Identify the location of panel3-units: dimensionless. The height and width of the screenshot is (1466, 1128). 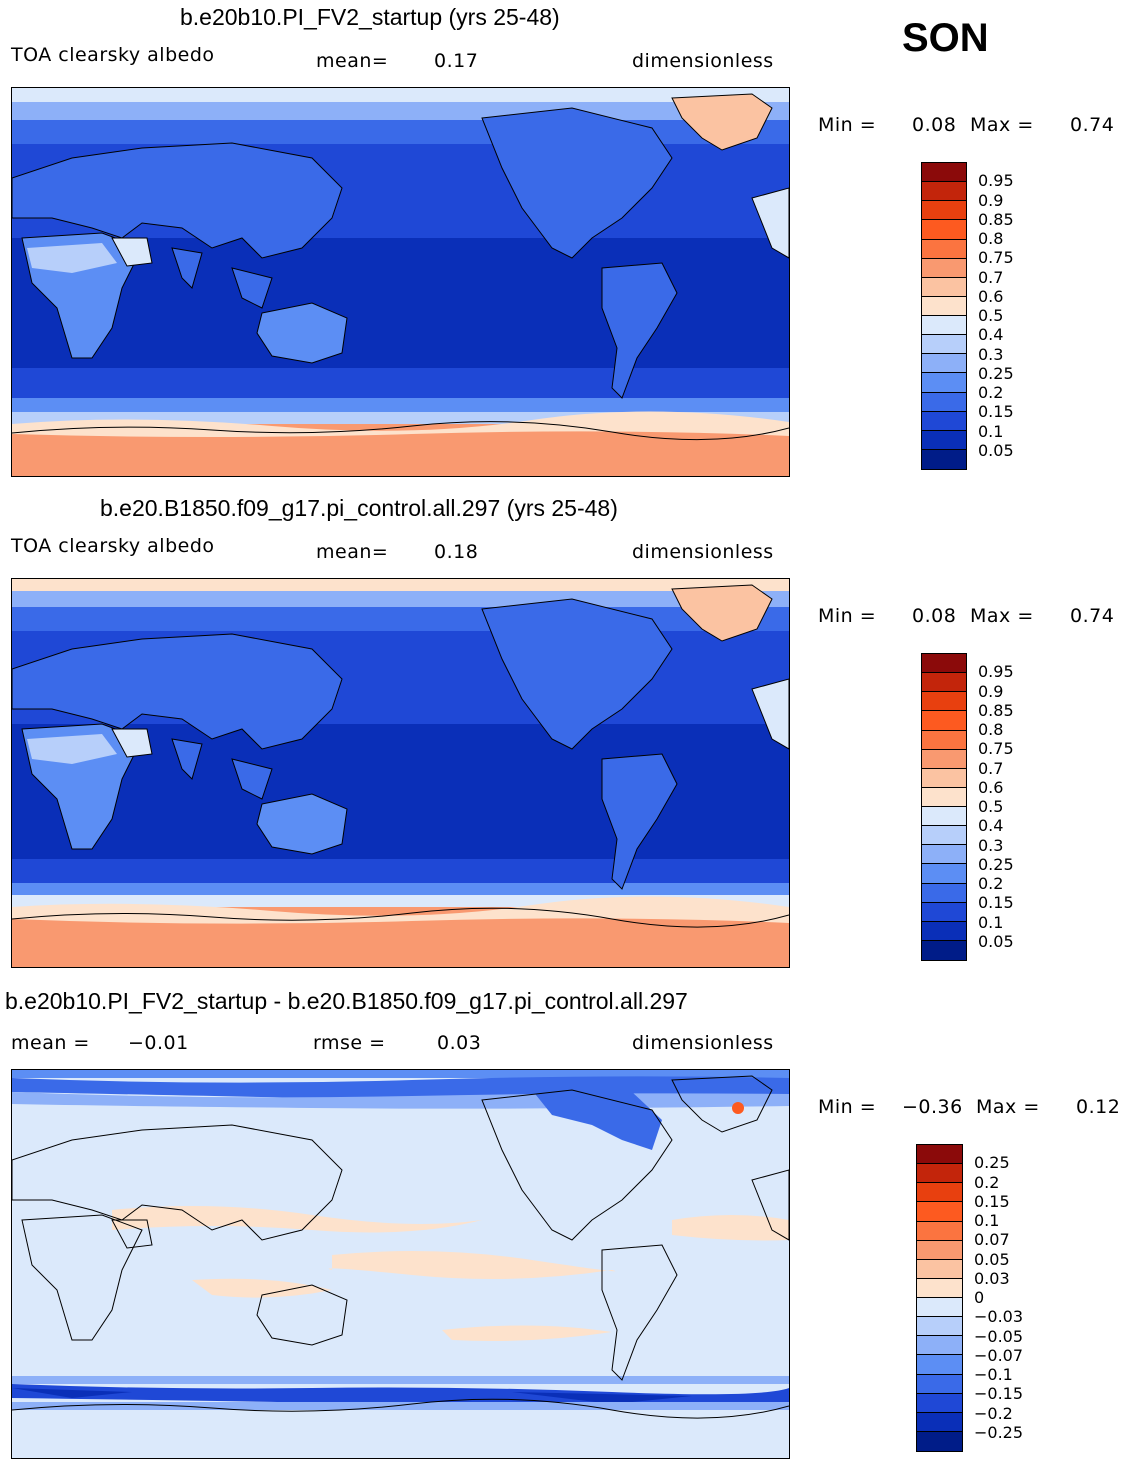
(703, 1043).